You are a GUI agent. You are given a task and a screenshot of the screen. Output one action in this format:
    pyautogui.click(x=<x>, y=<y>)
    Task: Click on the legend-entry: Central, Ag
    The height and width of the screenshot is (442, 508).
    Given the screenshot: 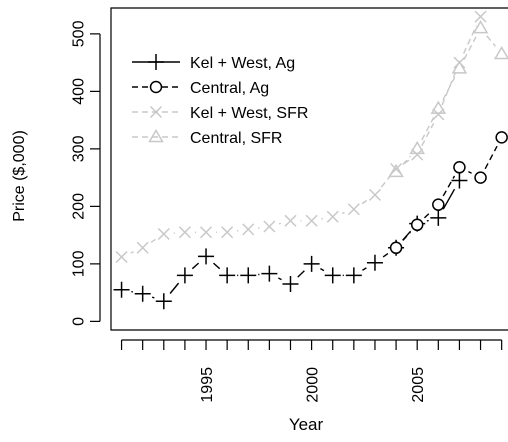 What is the action you would take?
    pyautogui.click(x=200, y=88)
    